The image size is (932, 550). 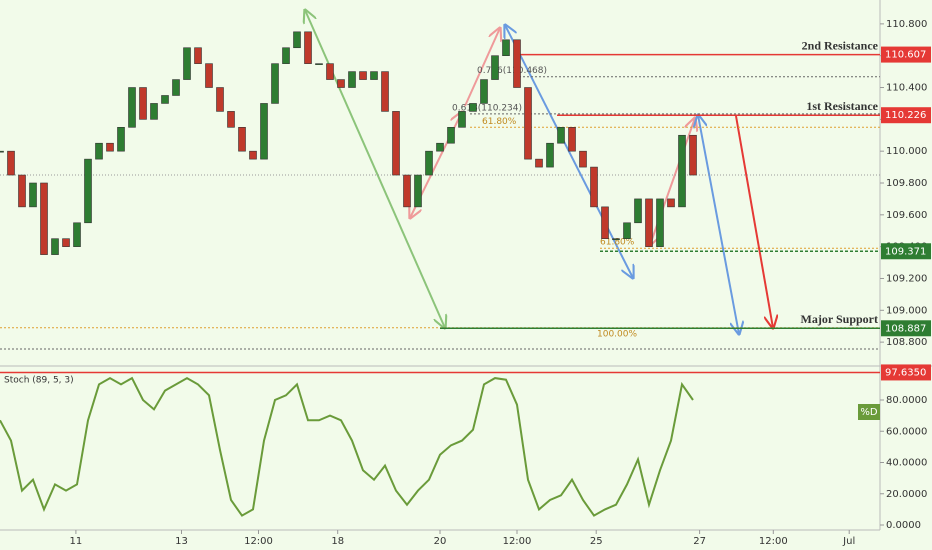 What do you see at coordinates (842, 106) in the screenshot?
I see `level-name: 1st Resistance` at bounding box center [842, 106].